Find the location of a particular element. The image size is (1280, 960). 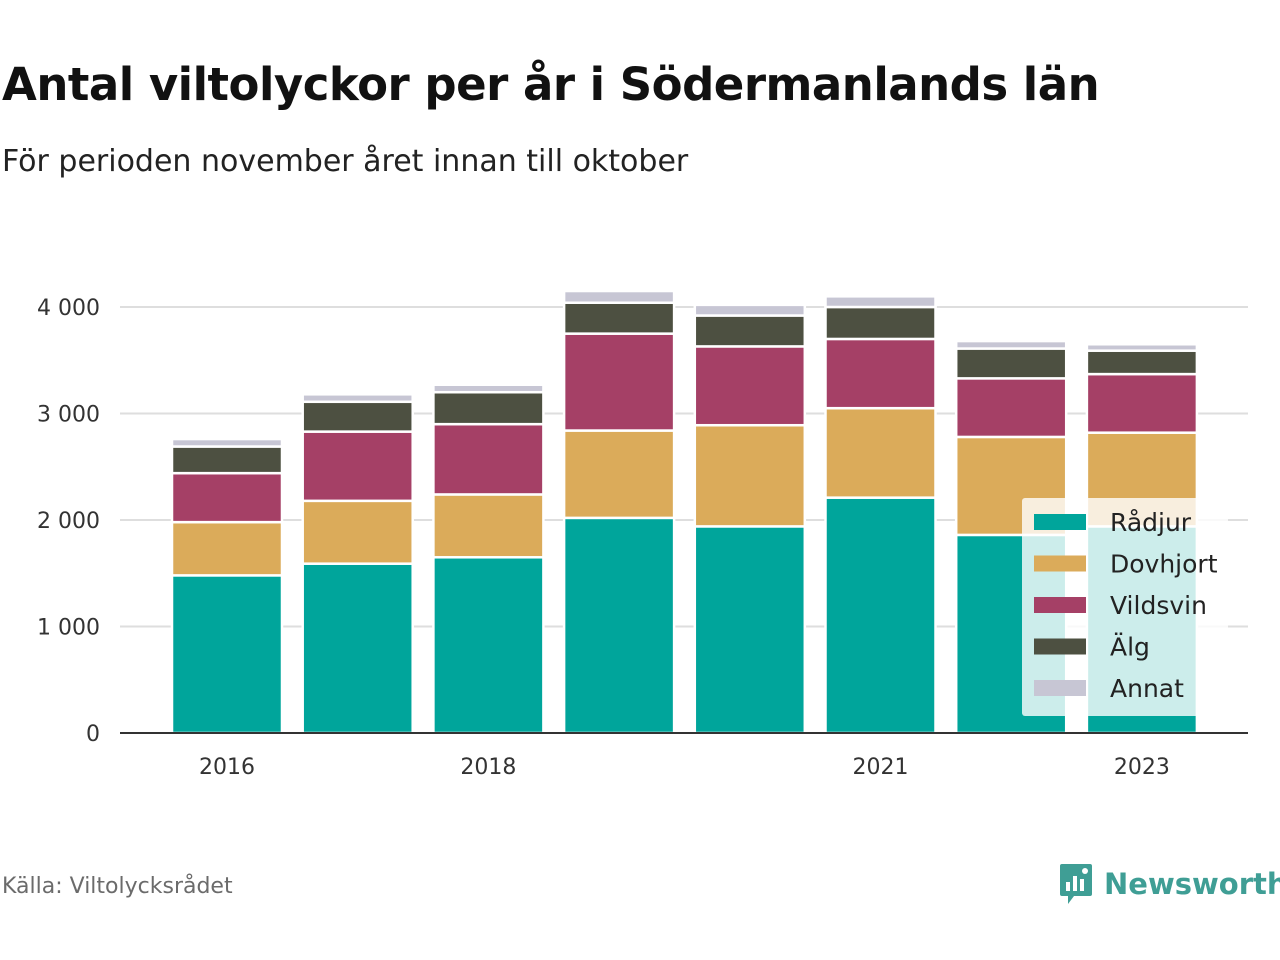

legend-label: Älg is located at coordinates (1130, 647).